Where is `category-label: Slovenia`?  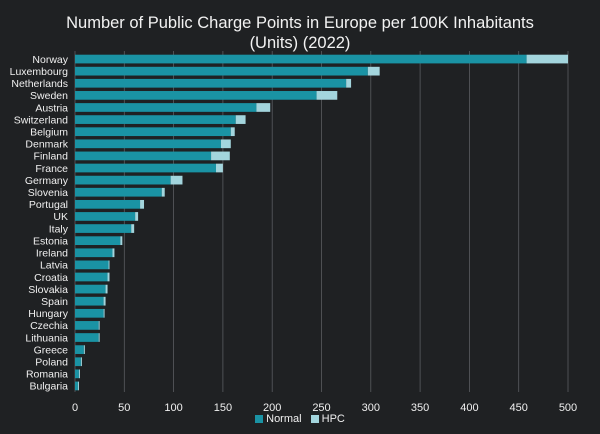 category-label: Slovenia is located at coordinates (48, 193).